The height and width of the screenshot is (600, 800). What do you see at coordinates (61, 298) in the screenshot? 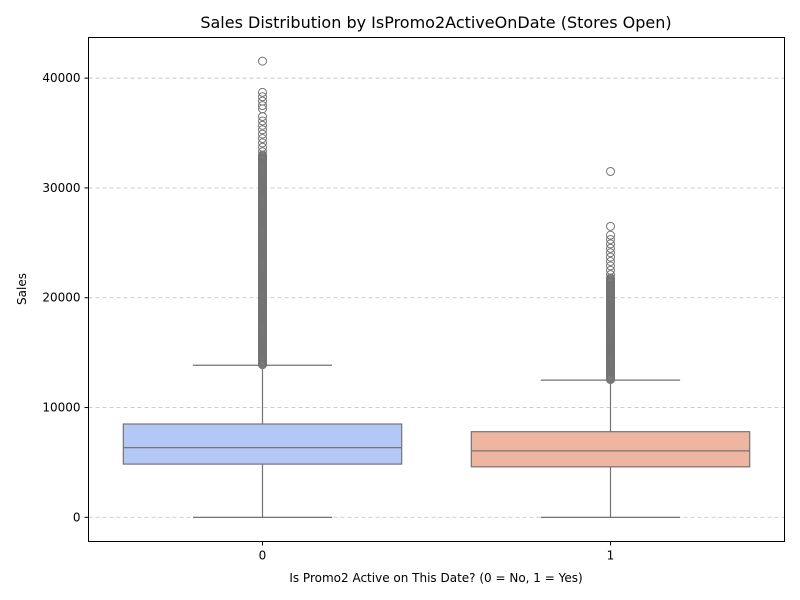
I see `y-tick-label: 20000` at bounding box center [61, 298].